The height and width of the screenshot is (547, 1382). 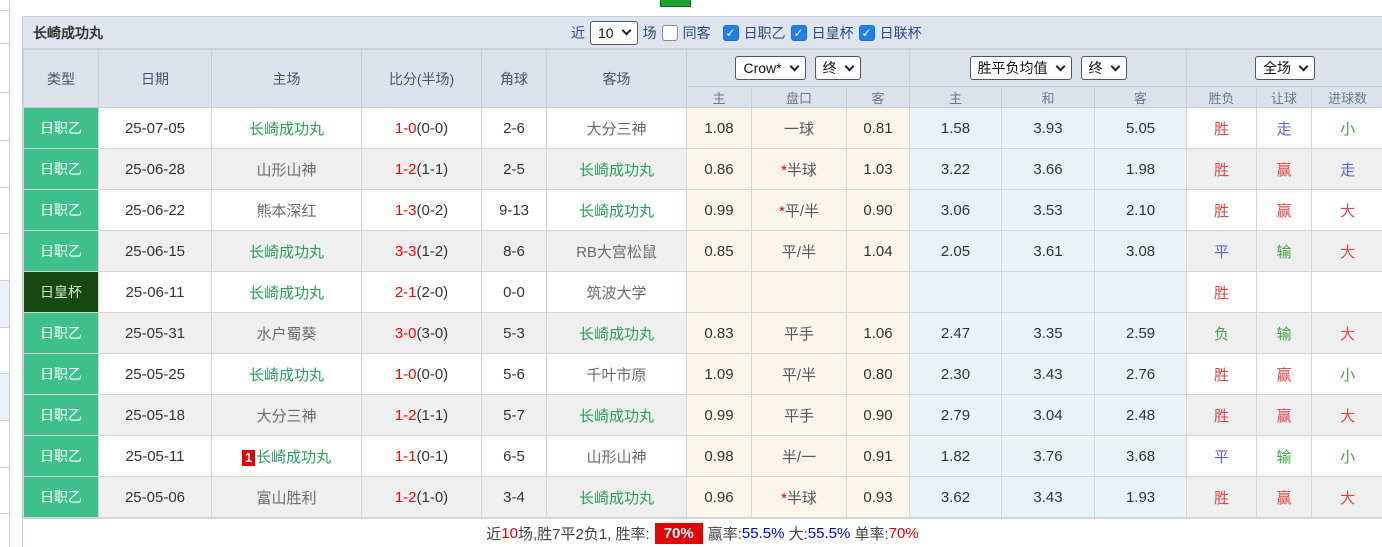 What do you see at coordinates (1048, 128) in the screenshot?
I see `avg-draw-cell: 3.93` at bounding box center [1048, 128].